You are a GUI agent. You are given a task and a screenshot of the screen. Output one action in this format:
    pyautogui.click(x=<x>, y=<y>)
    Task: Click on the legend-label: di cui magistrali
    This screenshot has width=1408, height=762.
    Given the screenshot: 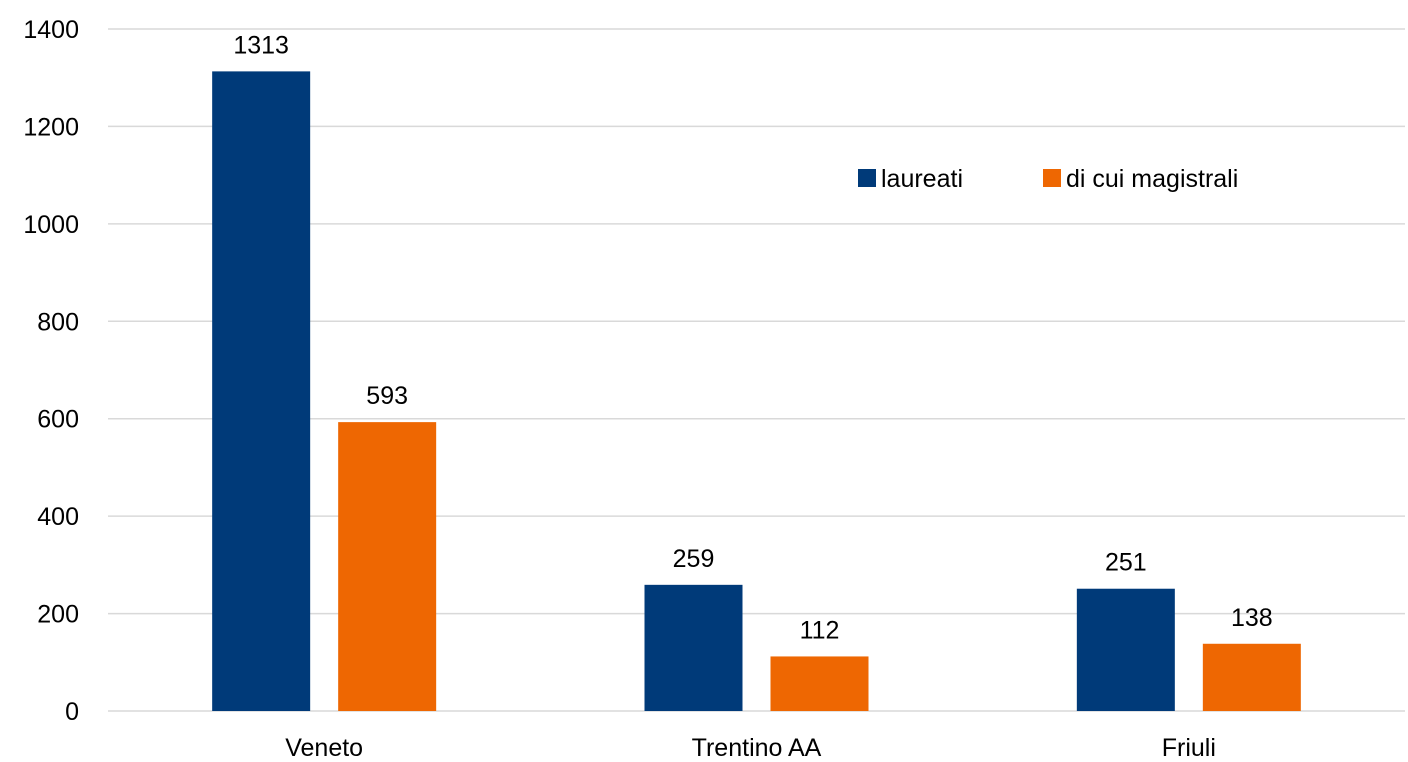 What is the action you would take?
    pyautogui.click(x=1152, y=179)
    